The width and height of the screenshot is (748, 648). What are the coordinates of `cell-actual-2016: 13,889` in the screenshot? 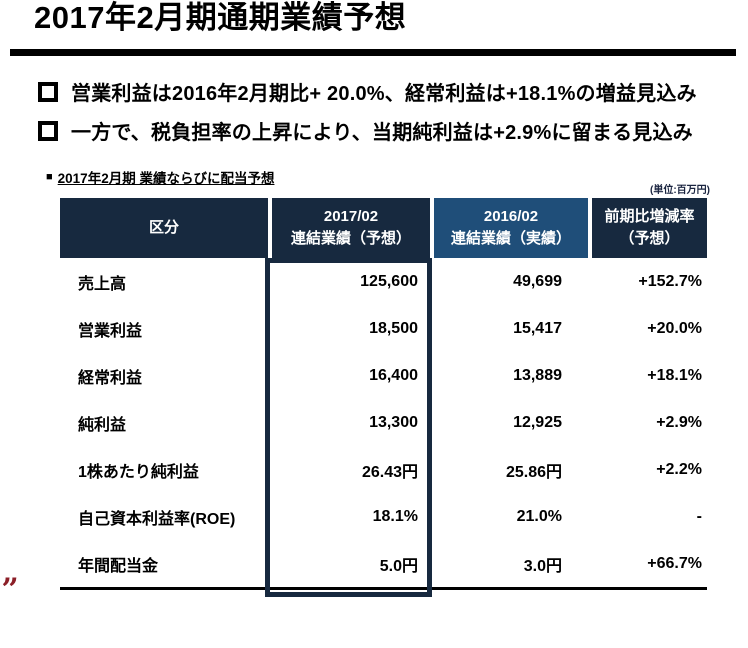 It's located at (537, 375).